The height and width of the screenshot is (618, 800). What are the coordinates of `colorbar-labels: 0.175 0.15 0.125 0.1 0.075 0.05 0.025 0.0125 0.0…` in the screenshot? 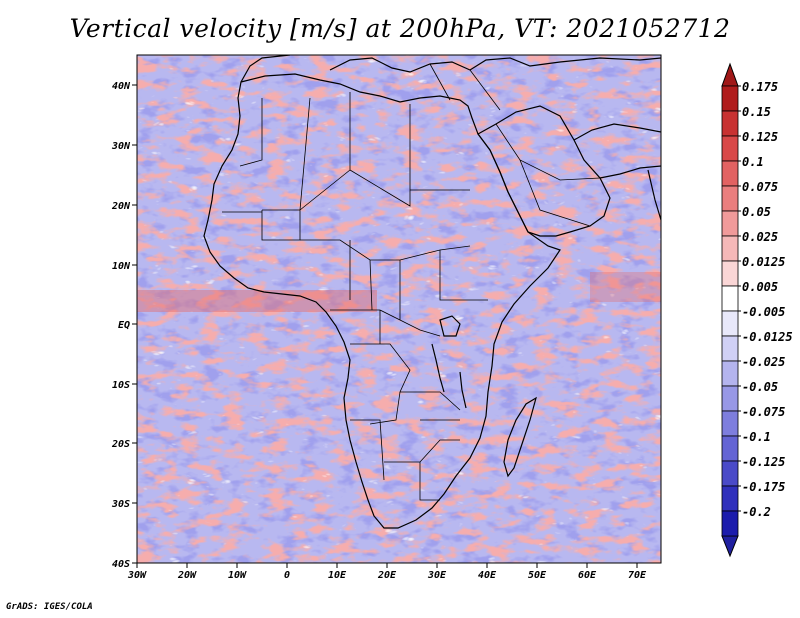 It's located at (767, 299).